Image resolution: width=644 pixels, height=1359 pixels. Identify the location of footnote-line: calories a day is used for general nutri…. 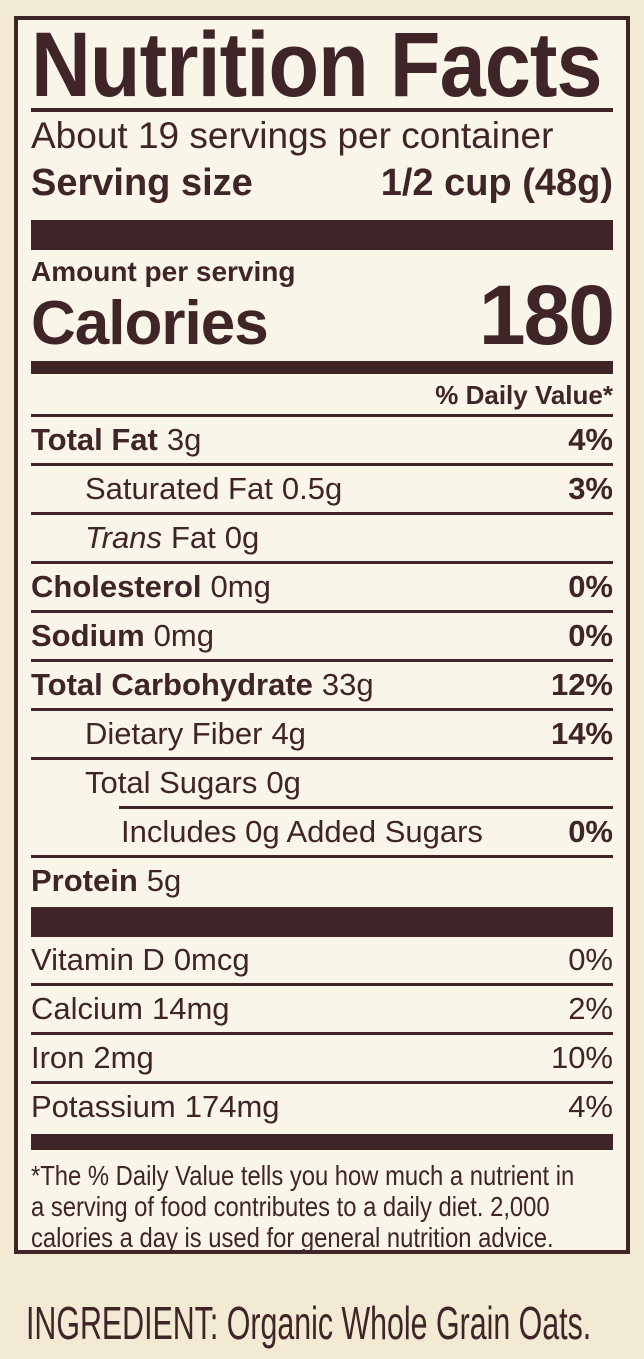
(292, 1237).